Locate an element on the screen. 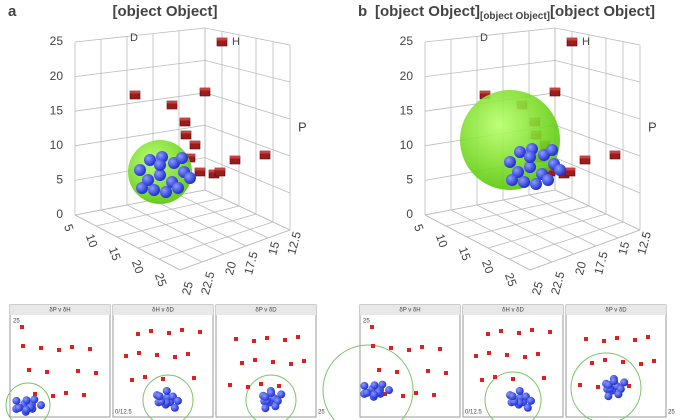 This screenshot has width=700, height=420. subplot-title: δP v δH is located at coordinates (409, 311).